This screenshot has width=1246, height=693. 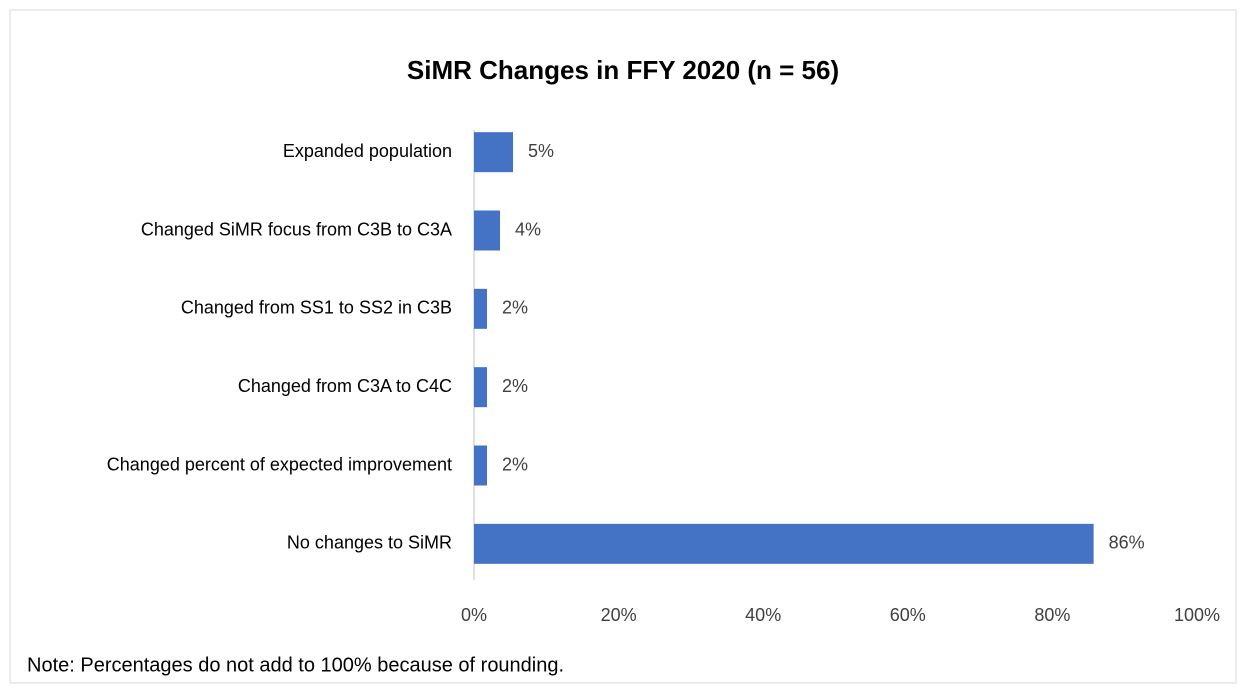 What do you see at coordinates (1052, 615) in the screenshot?
I see `x-tick-label: 80%` at bounding box center [1052, 615].